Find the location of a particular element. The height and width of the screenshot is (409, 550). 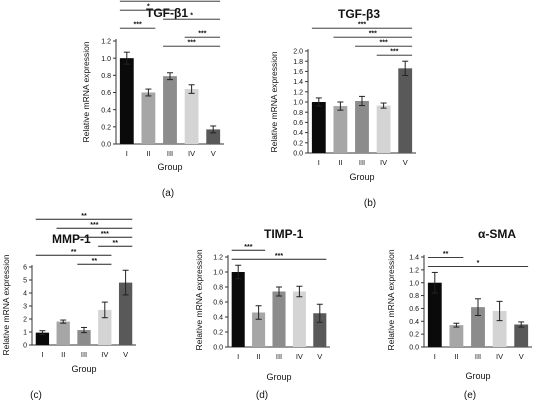

chart-title: TIMP-1 is located at coordinates (284, 234).